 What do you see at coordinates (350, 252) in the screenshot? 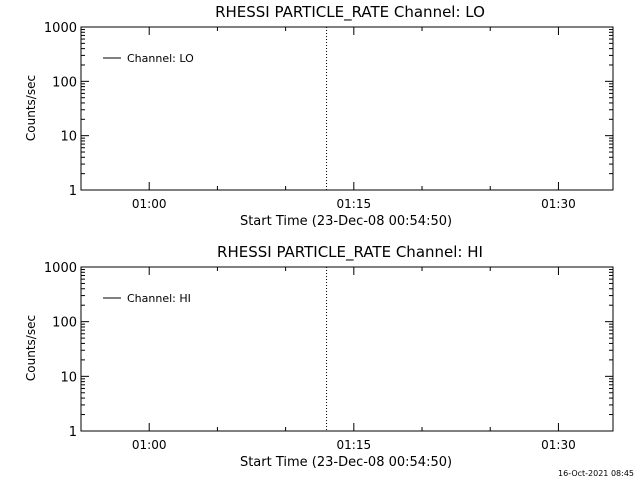
I see `chart-title: RHESSI PARTICLE_RATE Channel: HI` at bounding box center [350, 252].